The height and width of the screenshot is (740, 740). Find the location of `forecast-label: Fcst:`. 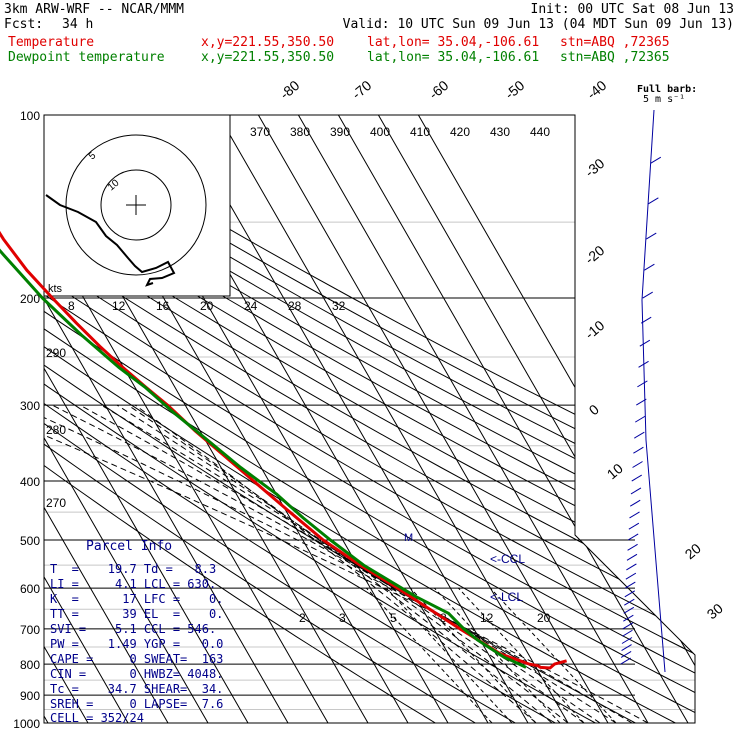

forecast-label: Fcst: is located at coordinates (24, 24).